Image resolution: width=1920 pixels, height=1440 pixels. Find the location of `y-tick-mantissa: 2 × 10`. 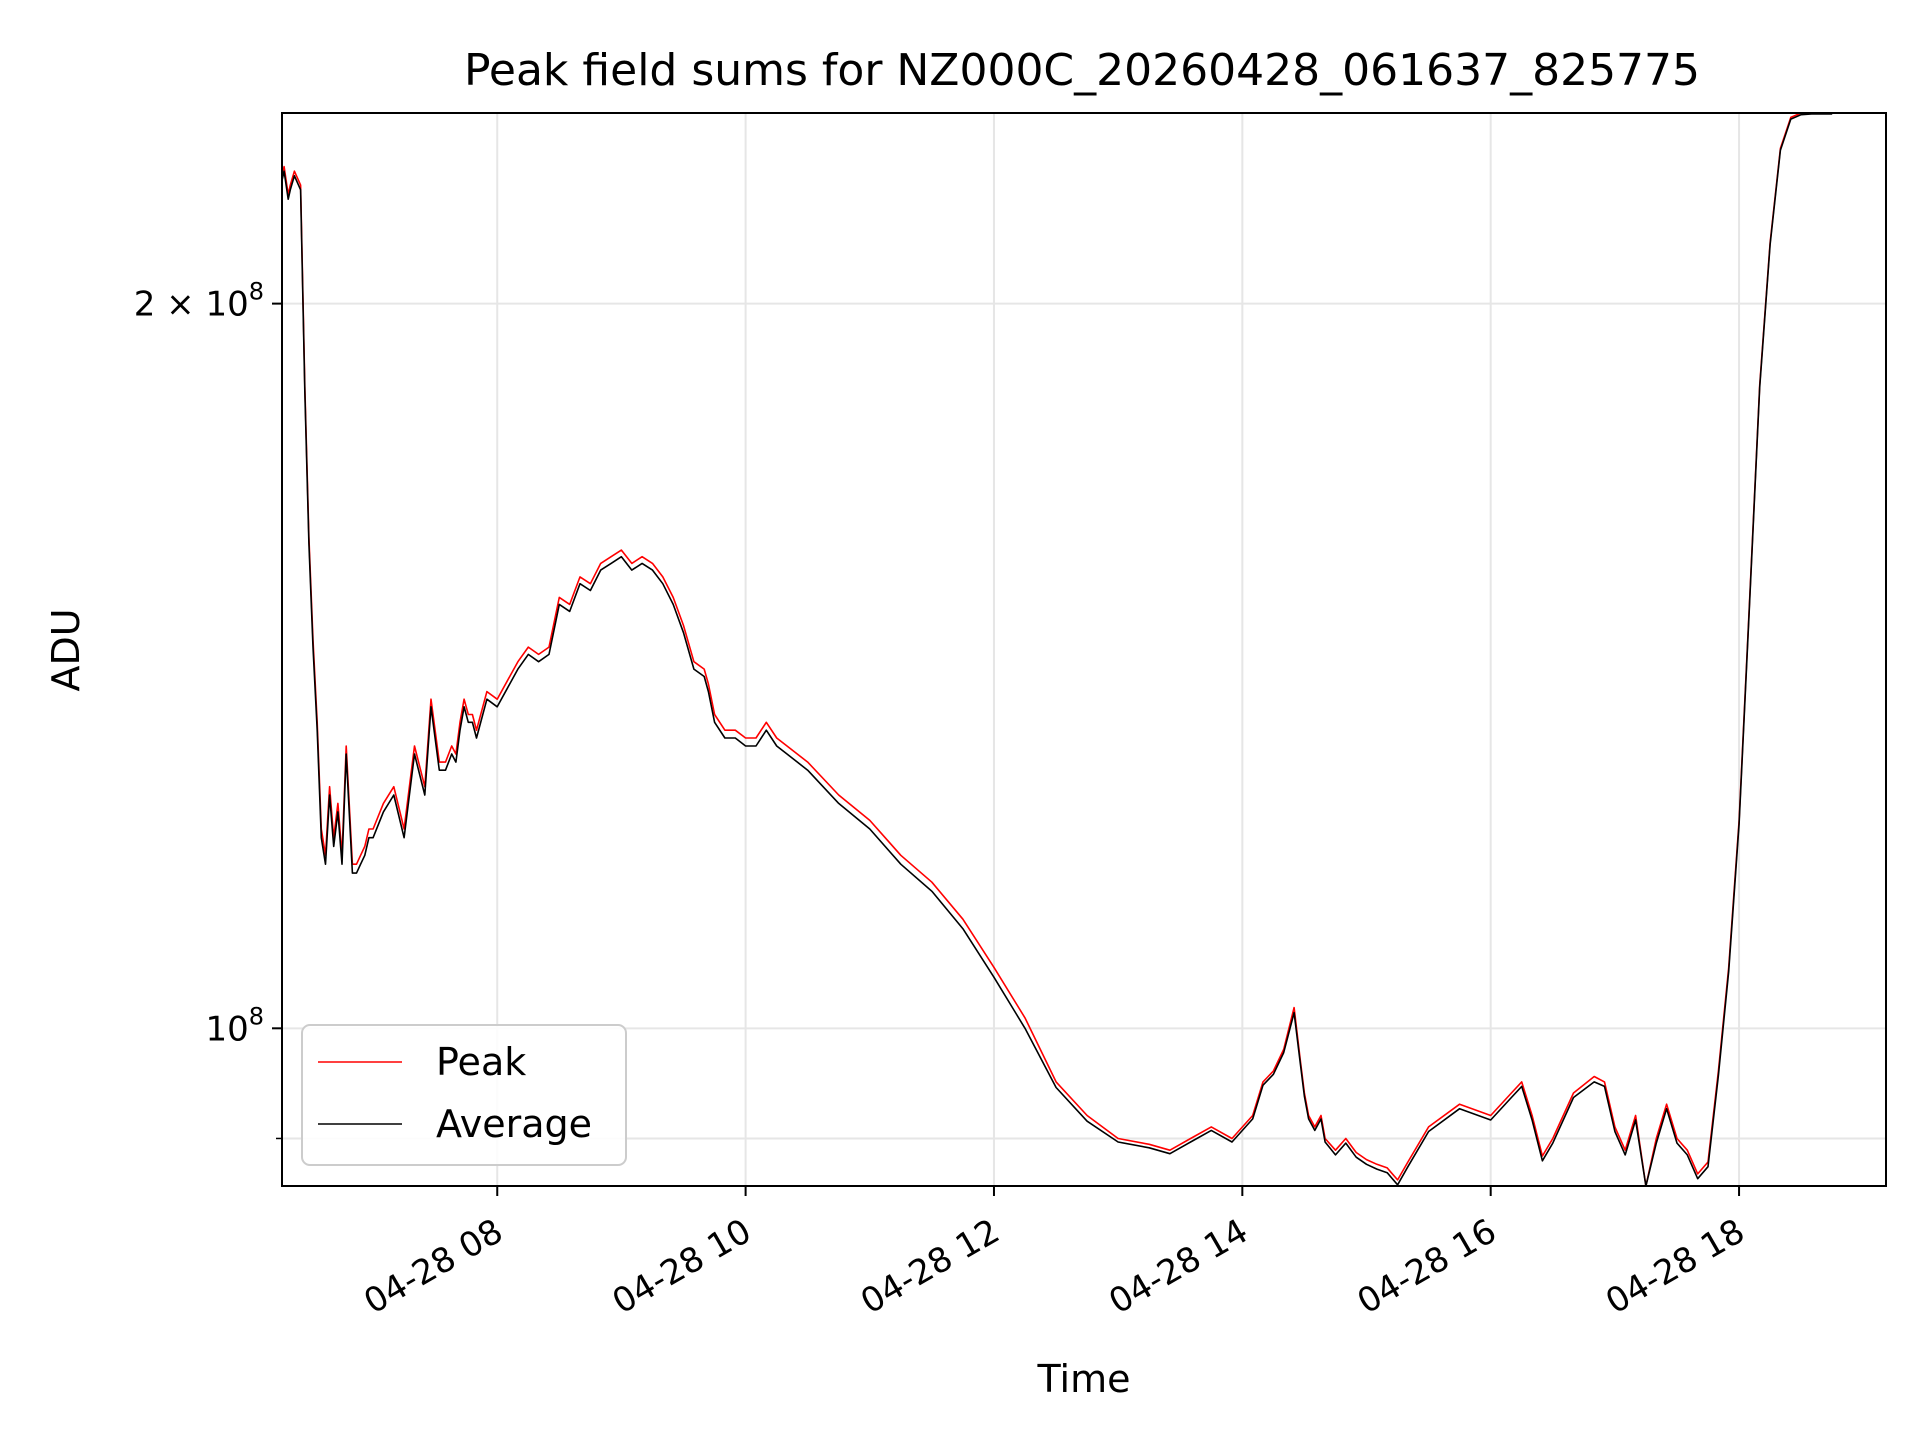

y-tick-mantissa: 2 × 10 is located at coordinates (191, 305).